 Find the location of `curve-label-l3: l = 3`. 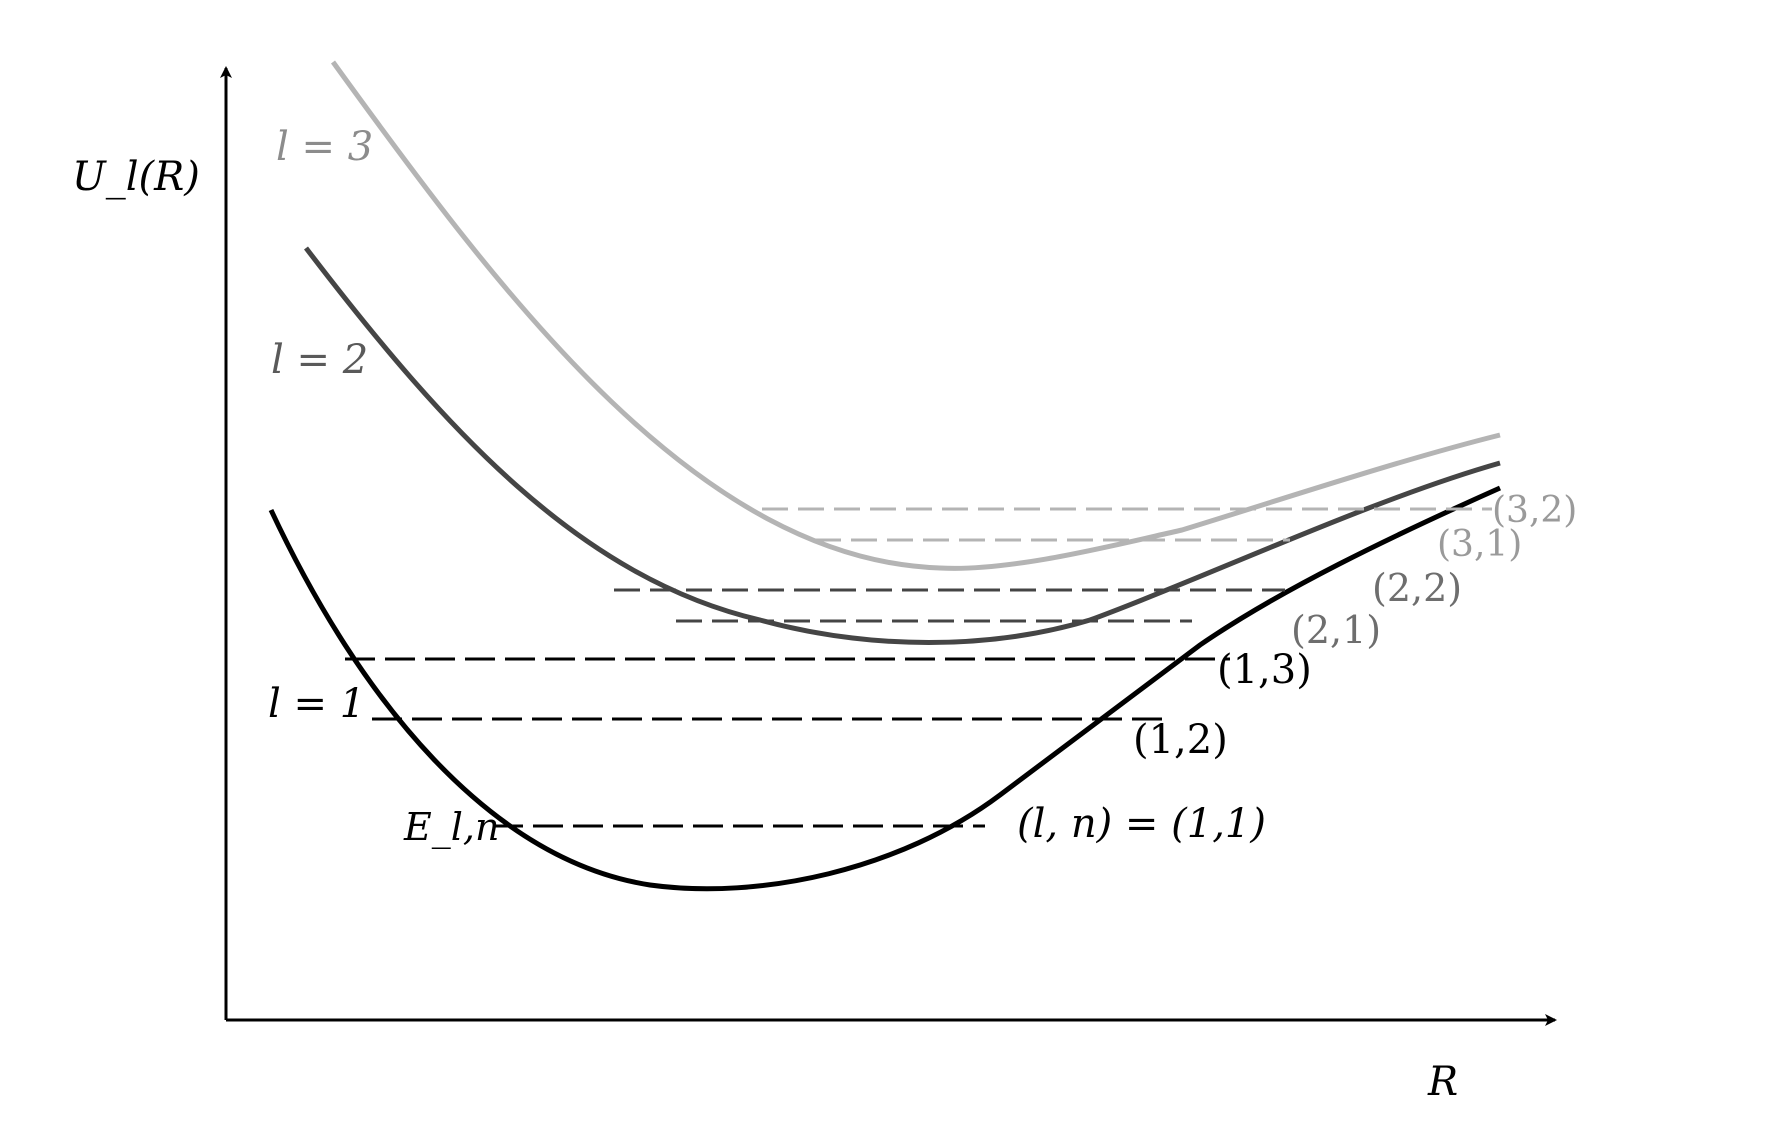

curve-label-l3: l = 3 is located at coordinates (324, 147).